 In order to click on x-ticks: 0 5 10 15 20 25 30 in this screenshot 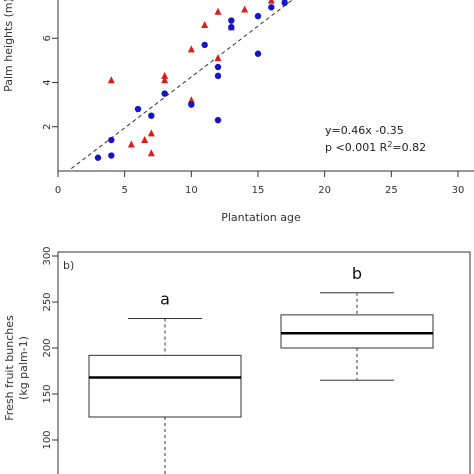, I will do `click(260, 183)`.